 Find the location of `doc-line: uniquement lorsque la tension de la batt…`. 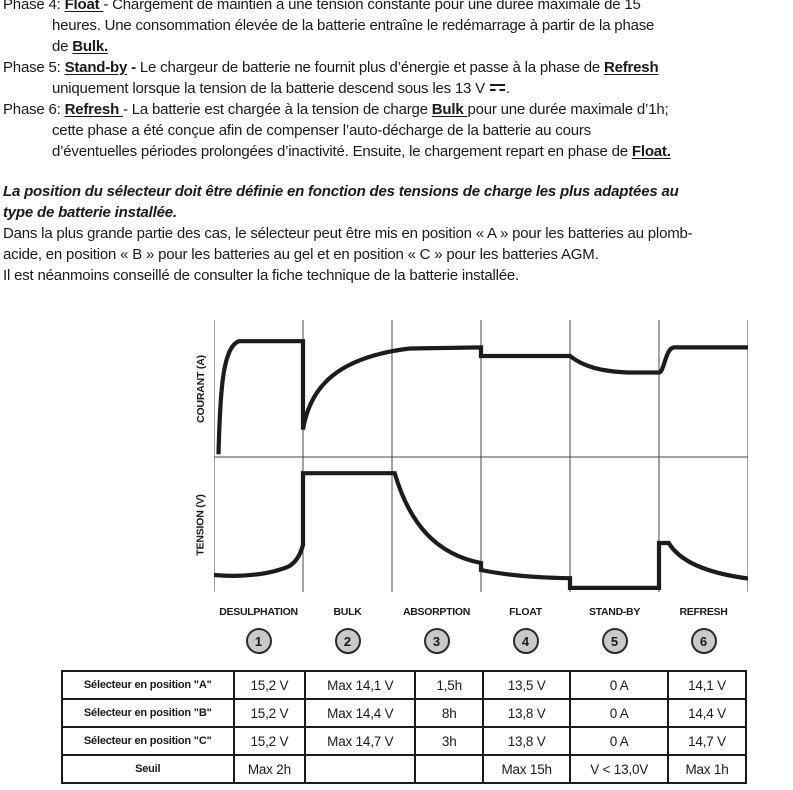

doc-line: uniquement lorsque la tension de la batt… is located at coordinates (397, 88).